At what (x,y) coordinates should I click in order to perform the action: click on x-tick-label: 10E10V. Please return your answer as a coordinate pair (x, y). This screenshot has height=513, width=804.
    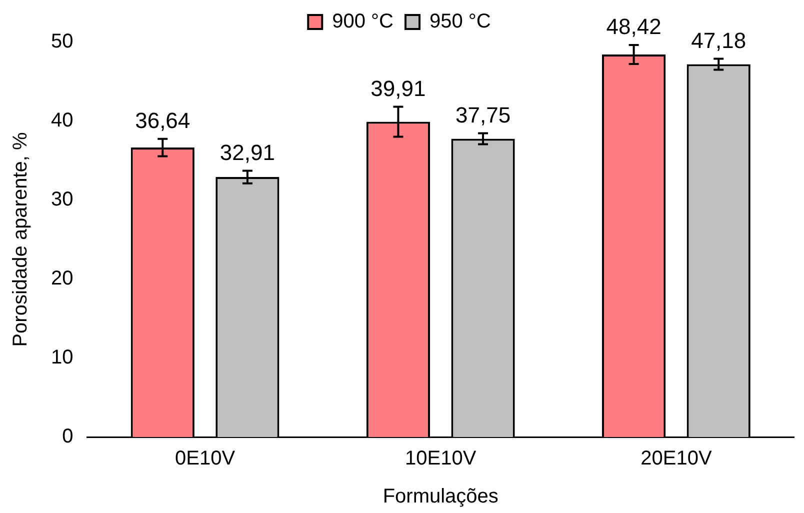
    Looking at the image, I should click on (441, 459).